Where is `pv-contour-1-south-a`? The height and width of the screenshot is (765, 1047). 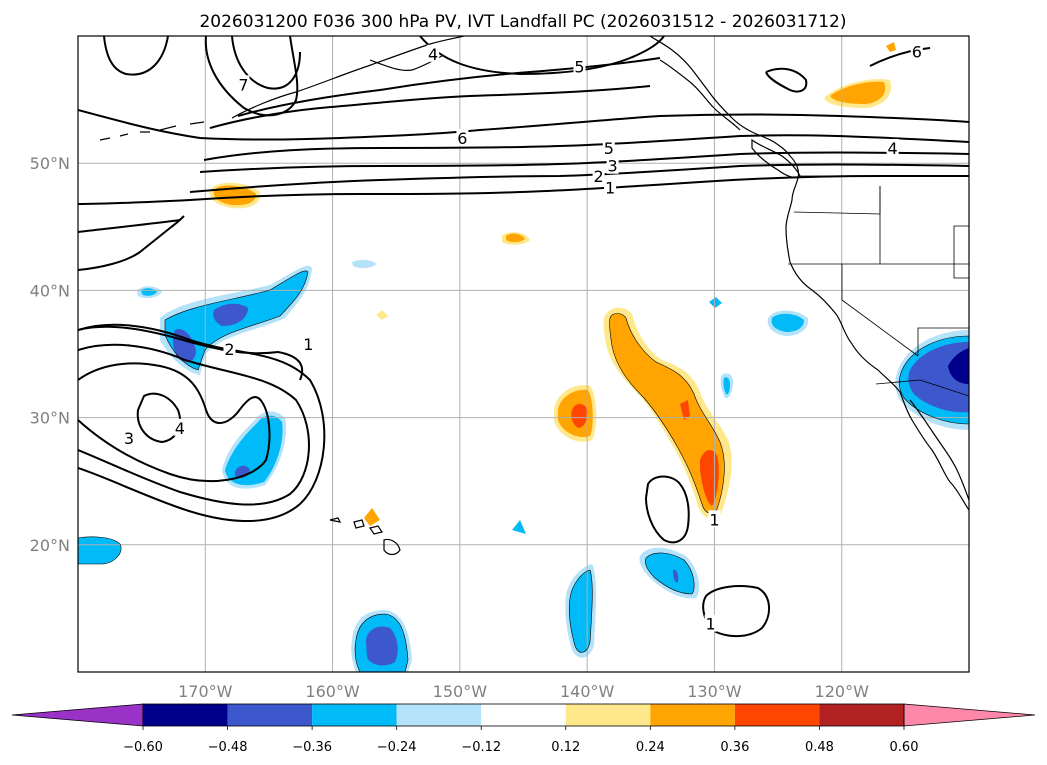 pv-contour-1-south-a is located at coordinates (667, 509).